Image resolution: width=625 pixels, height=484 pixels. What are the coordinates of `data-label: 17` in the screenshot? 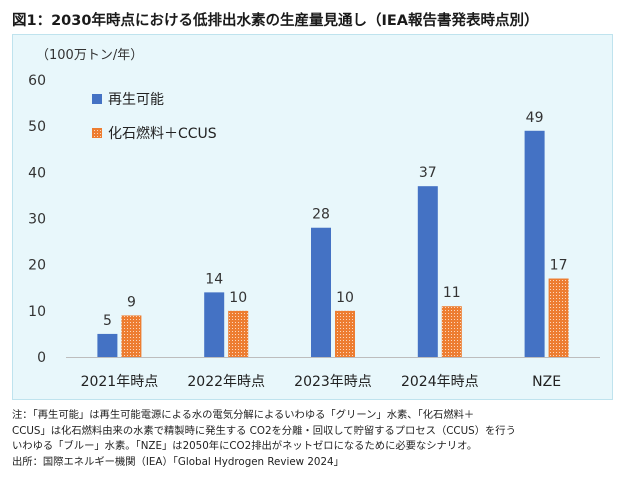 It's located at (559, 266).